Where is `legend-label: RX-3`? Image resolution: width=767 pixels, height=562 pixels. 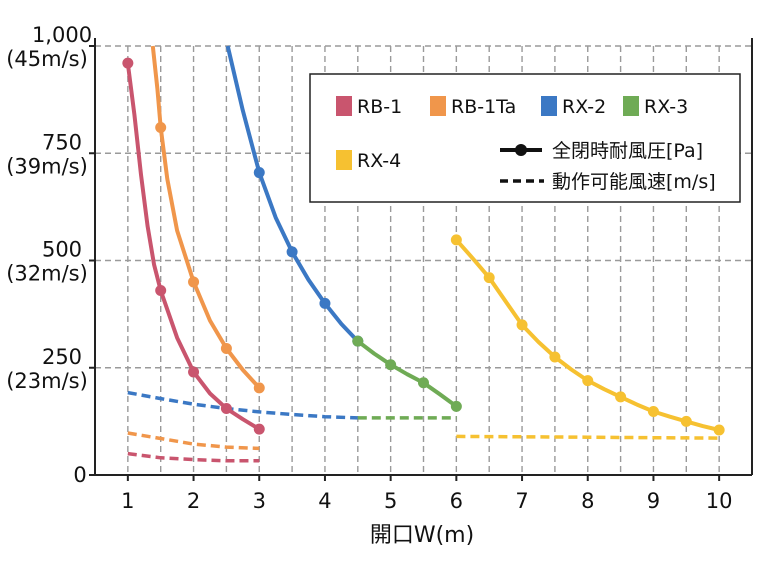 legend-label: RX-3 is located at coordinates (666, 107).